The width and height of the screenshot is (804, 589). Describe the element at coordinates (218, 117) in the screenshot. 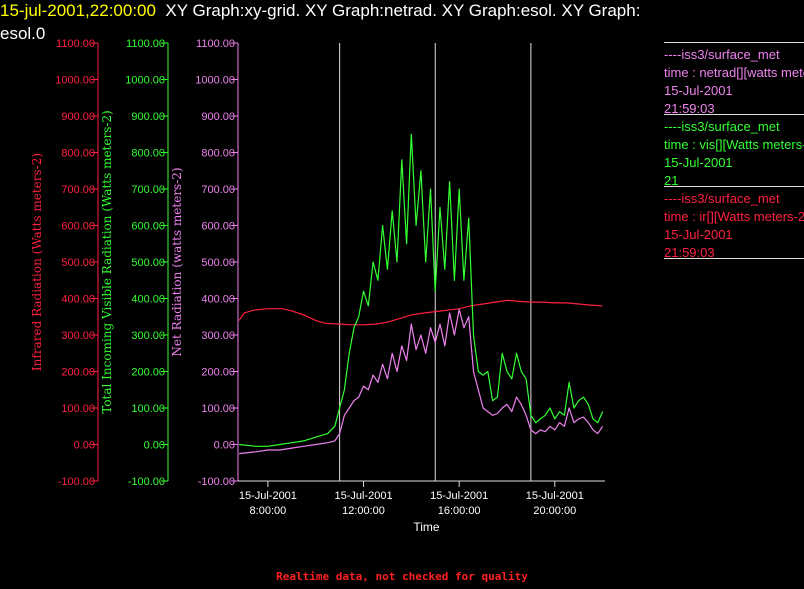

I see `y-tick-label-net: 900.00` at that location.